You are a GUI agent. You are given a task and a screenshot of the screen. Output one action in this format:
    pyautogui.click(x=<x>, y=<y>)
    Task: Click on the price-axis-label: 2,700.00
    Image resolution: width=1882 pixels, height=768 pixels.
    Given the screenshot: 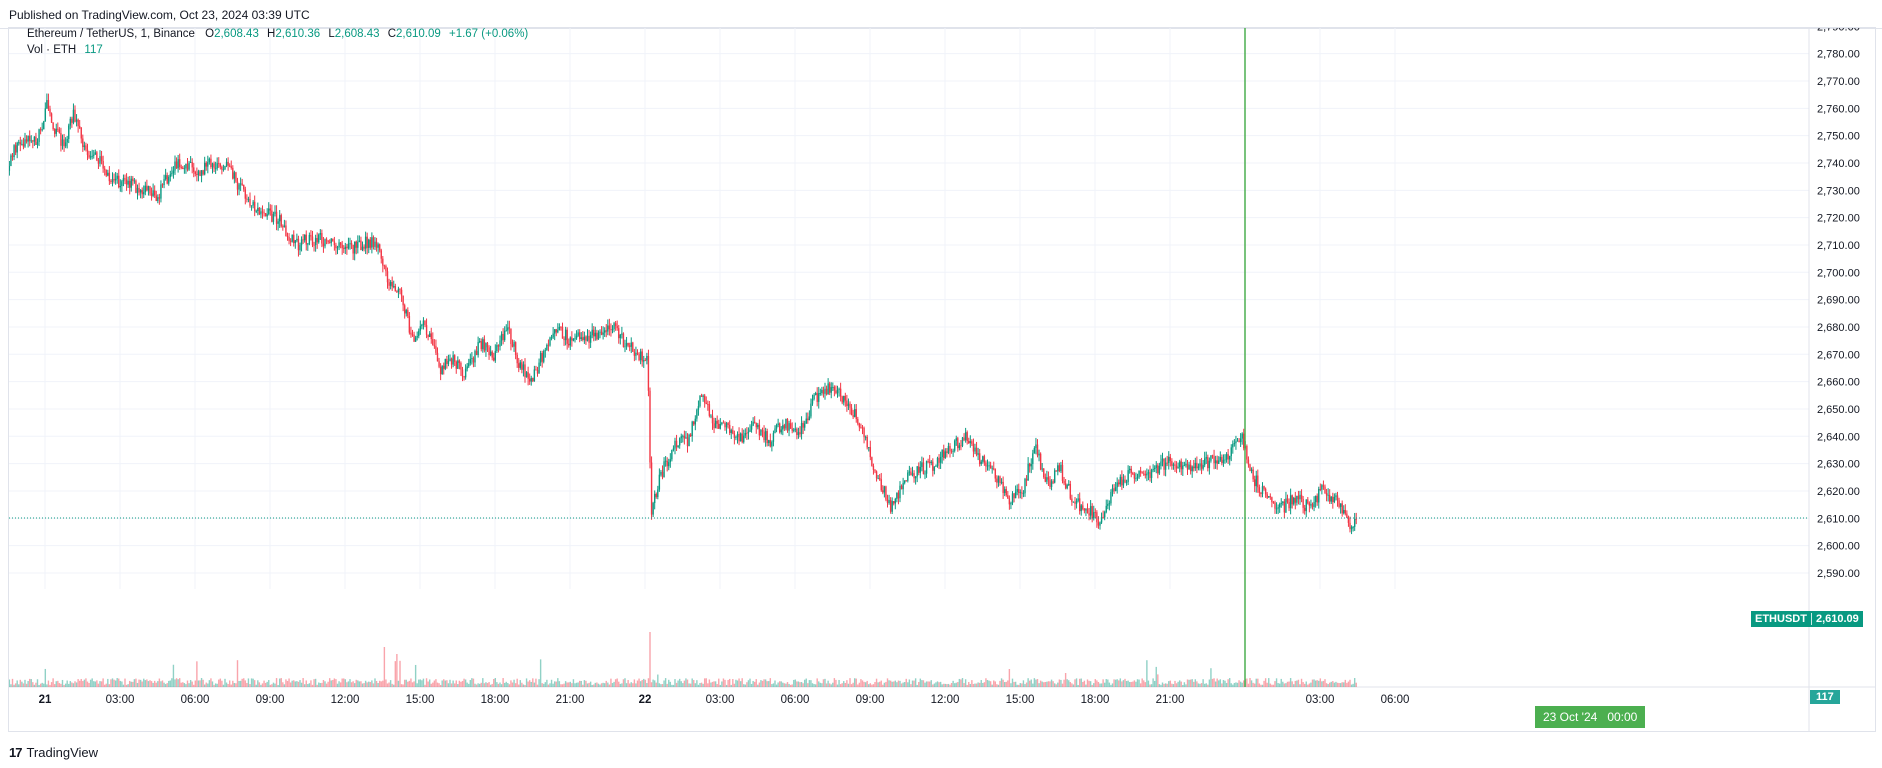 What is the action you would take?
    pyautogui.click(x=1838, y=273)
    